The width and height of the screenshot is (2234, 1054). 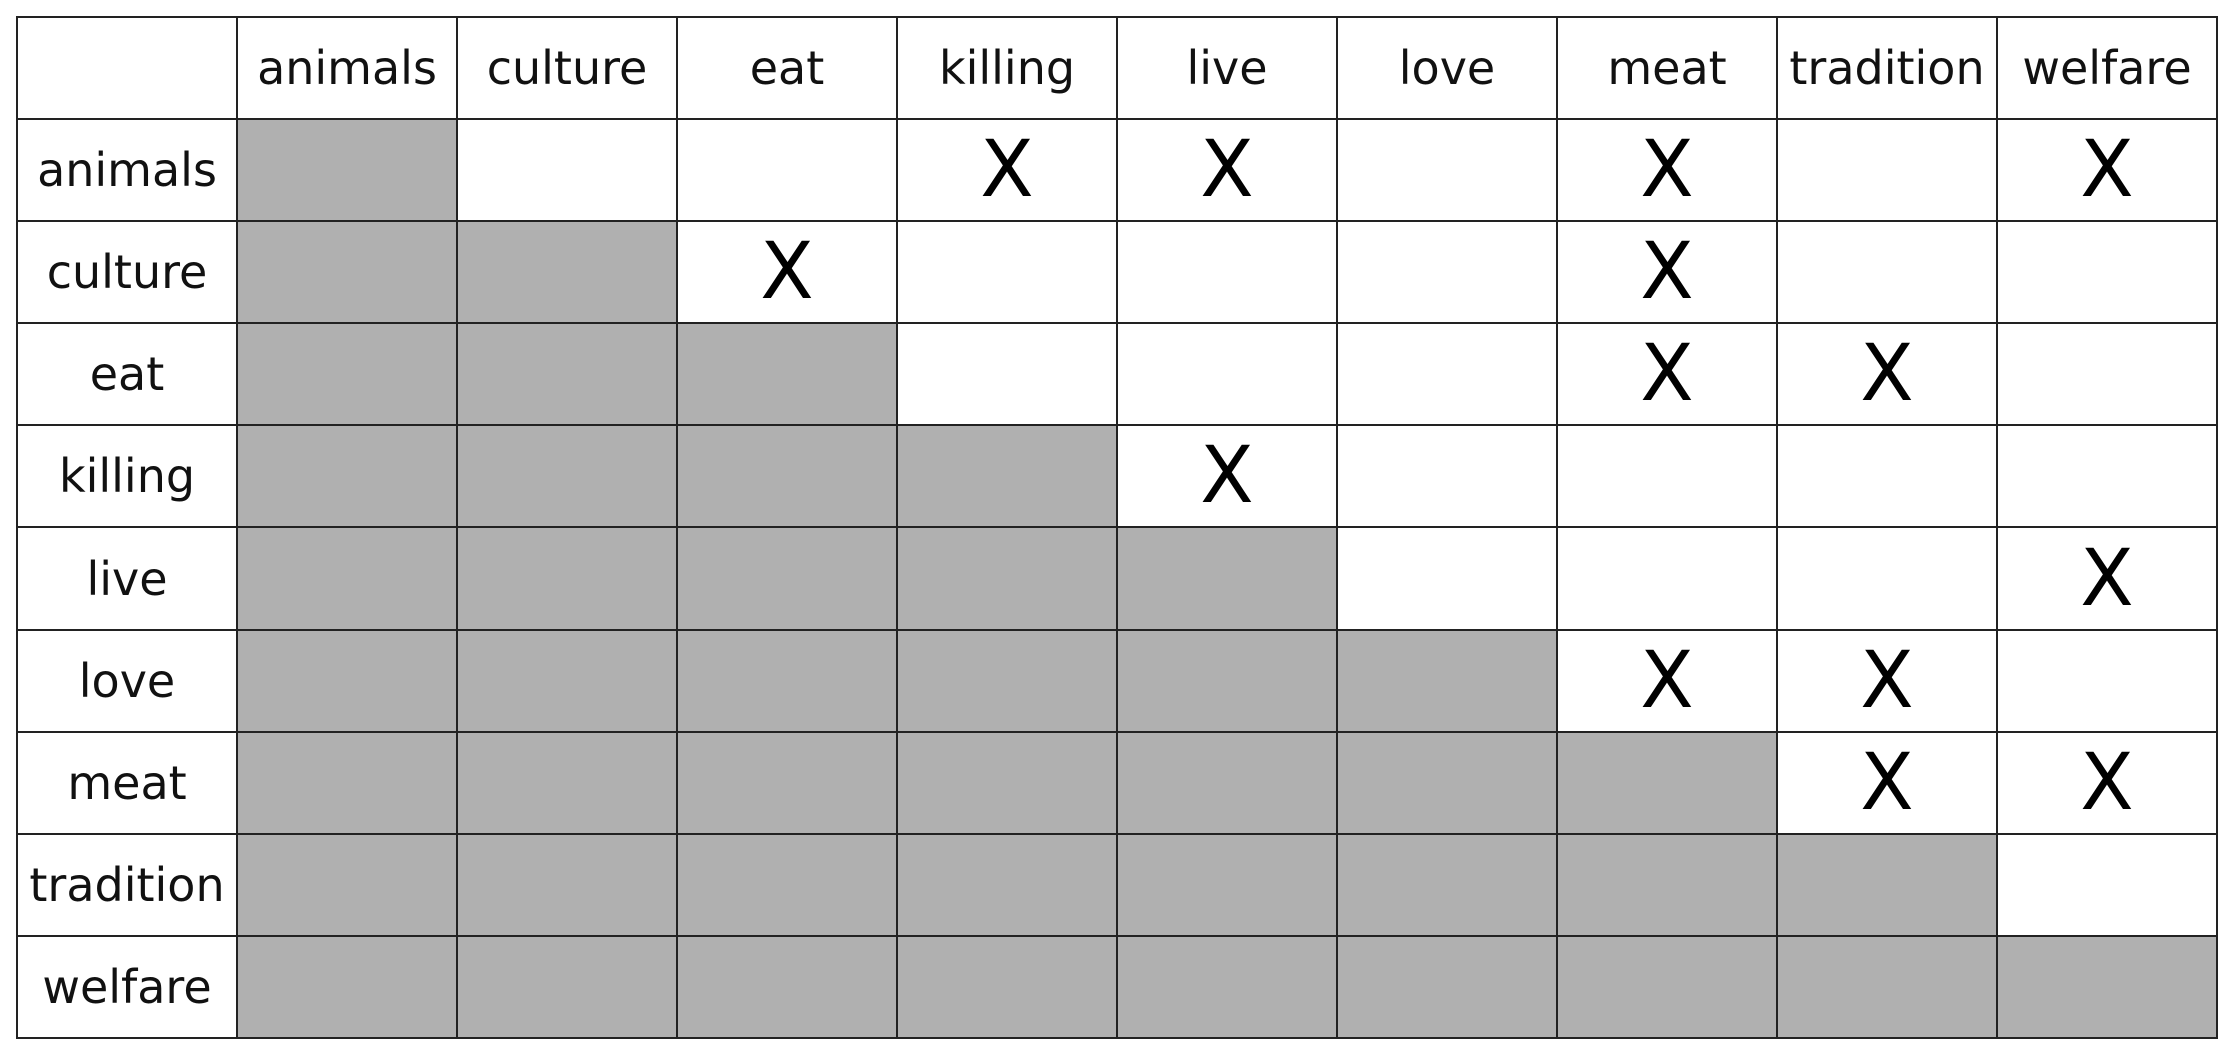 I want to click on cell-culture-killing, so click(x=1007, y=272).